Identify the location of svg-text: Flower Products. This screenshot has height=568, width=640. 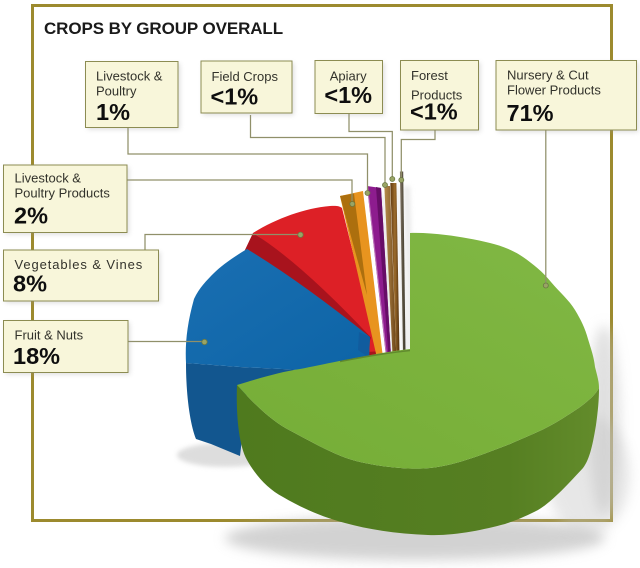
(554, 90).